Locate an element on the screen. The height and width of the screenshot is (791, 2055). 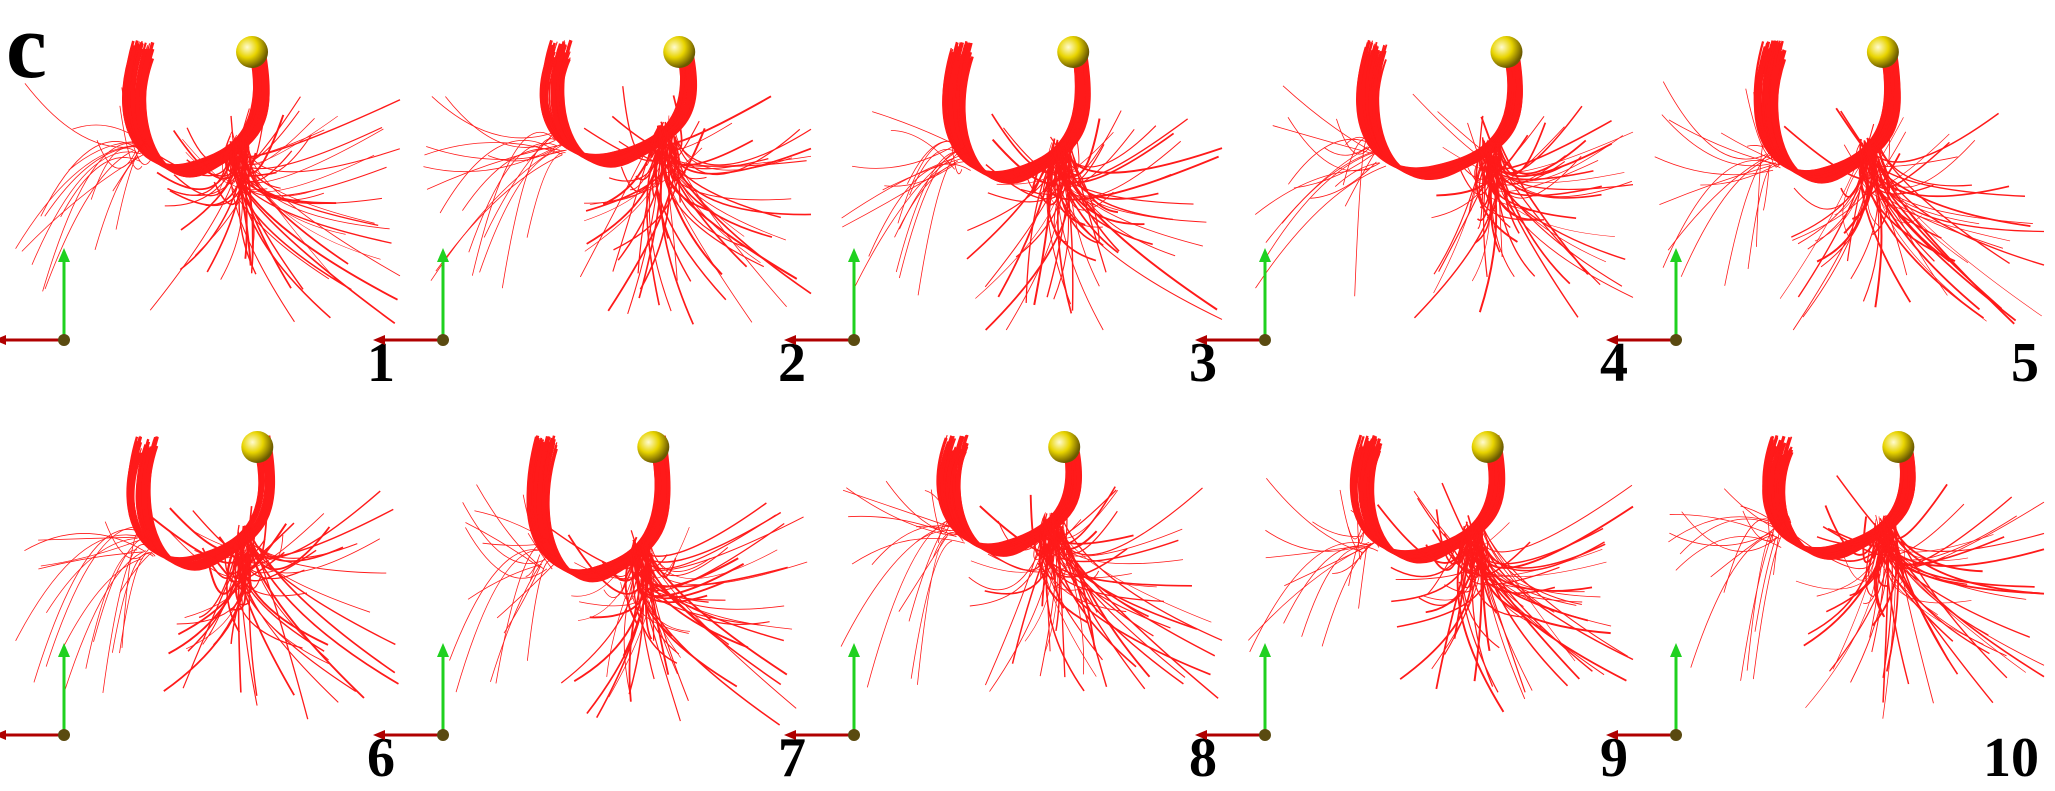
fiber-bundle is located at coordinates (1849, 185).